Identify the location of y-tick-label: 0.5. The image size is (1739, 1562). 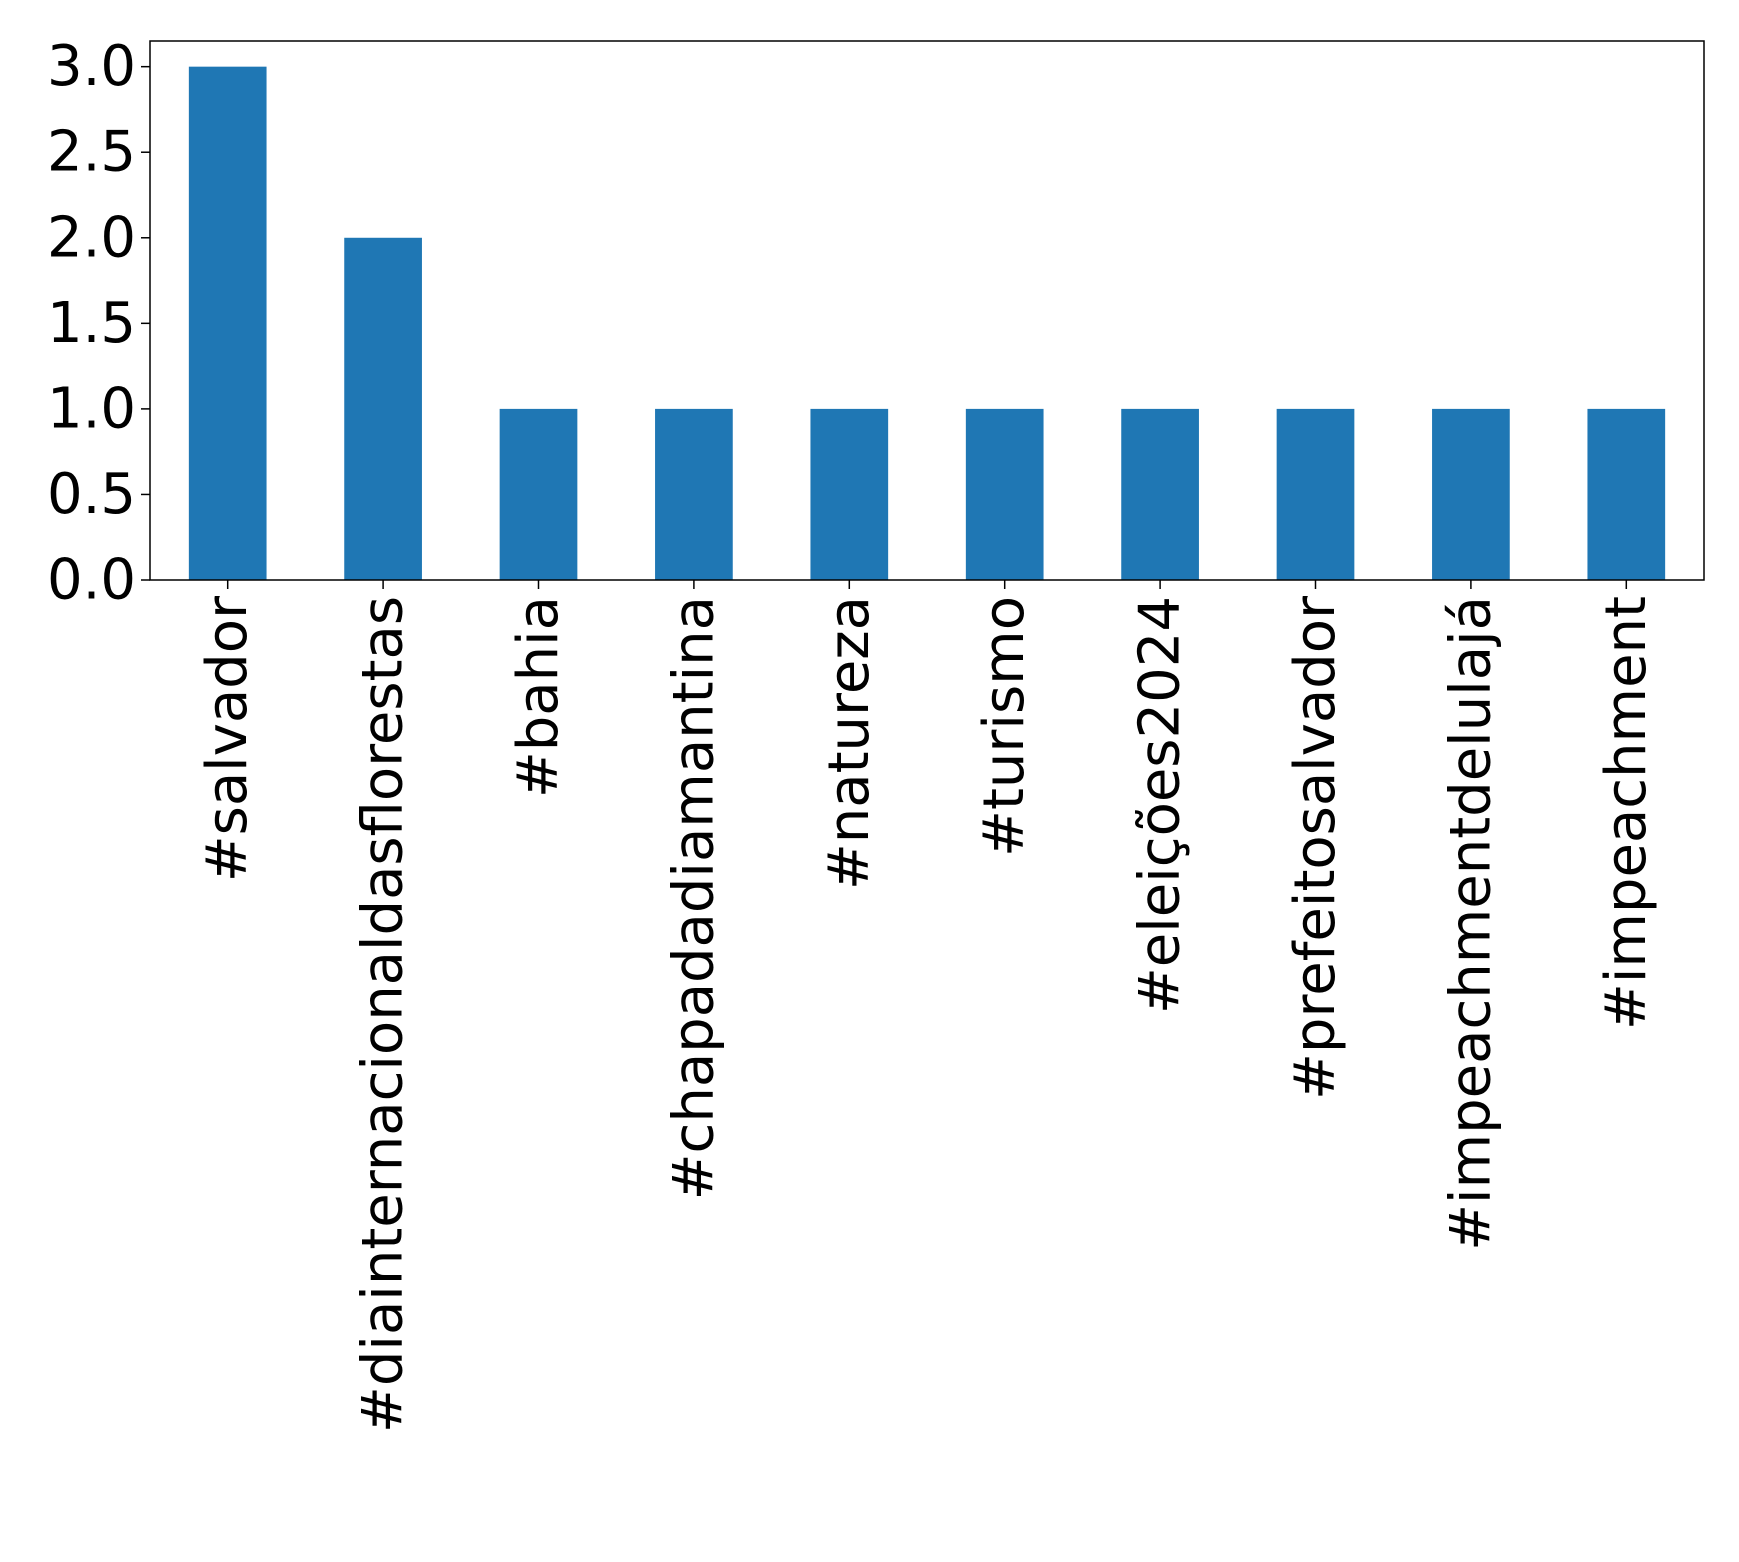
(91, 494).